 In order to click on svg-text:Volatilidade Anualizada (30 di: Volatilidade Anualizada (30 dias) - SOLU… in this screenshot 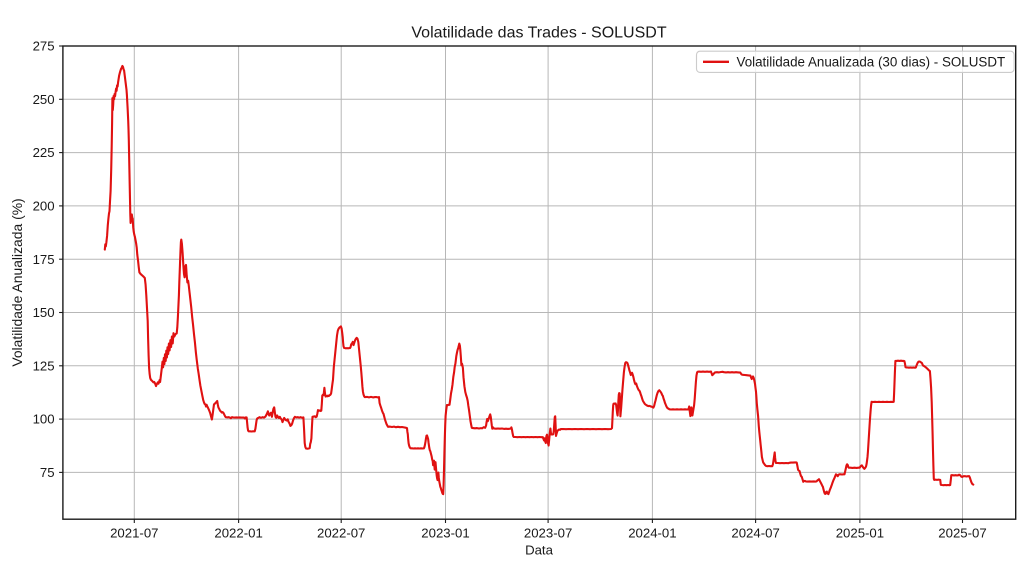, I will do `click(871, 61)`.